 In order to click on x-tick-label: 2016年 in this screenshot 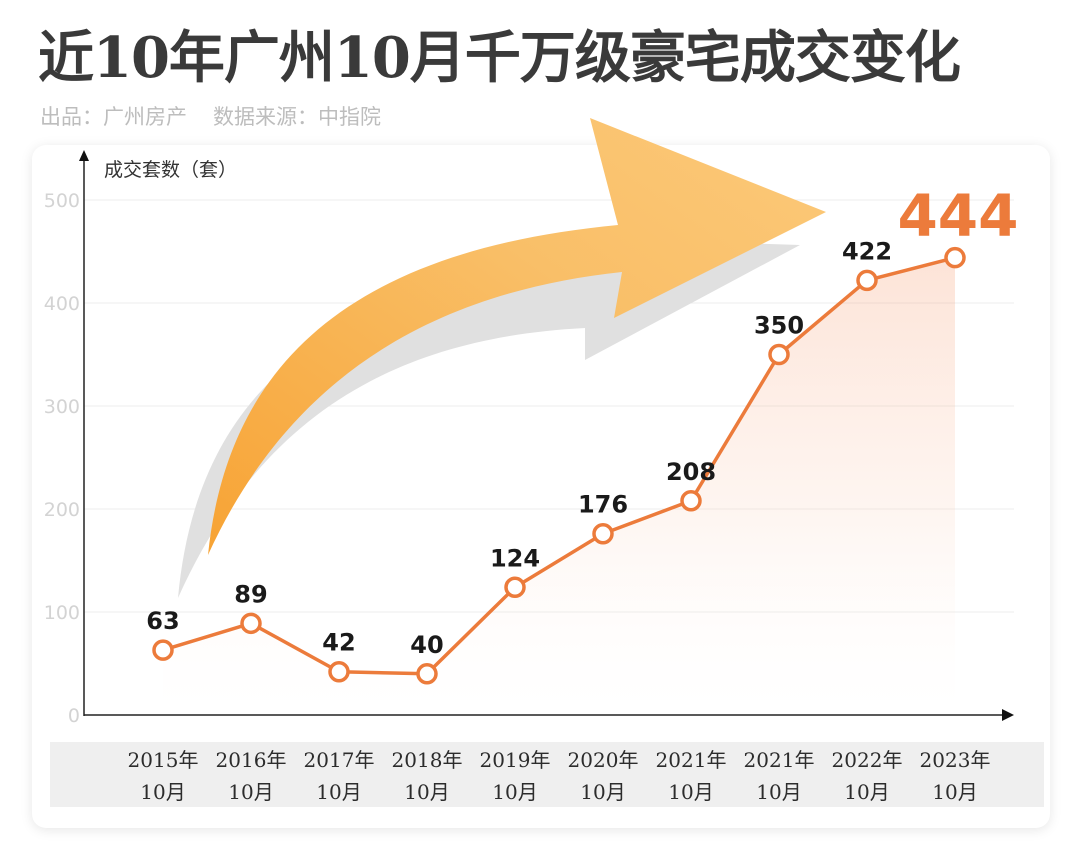, I will do `click(251, 760)`.